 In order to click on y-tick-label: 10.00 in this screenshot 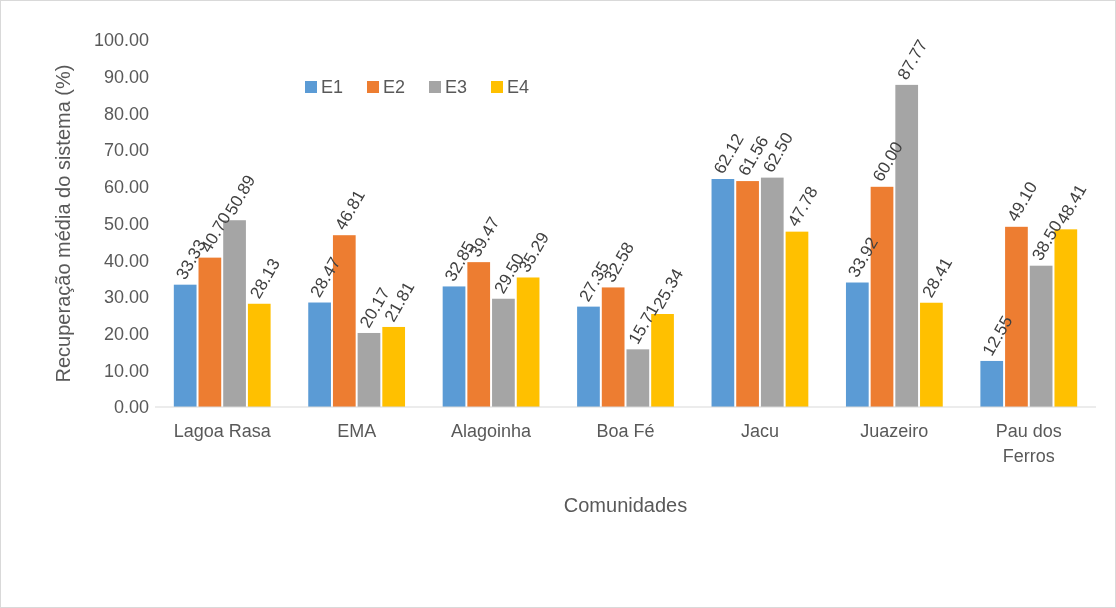, I will do `click(126, 370)`.